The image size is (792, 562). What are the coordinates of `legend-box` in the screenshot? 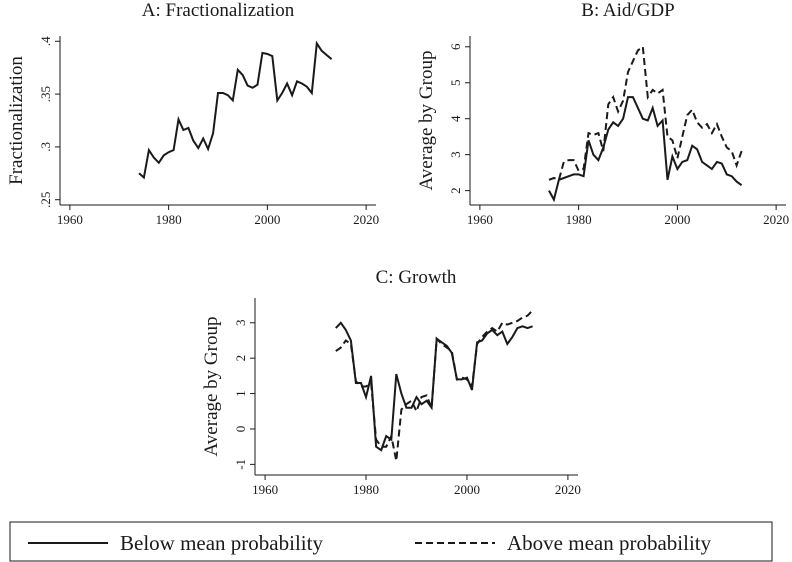 It's located at (391, 541).